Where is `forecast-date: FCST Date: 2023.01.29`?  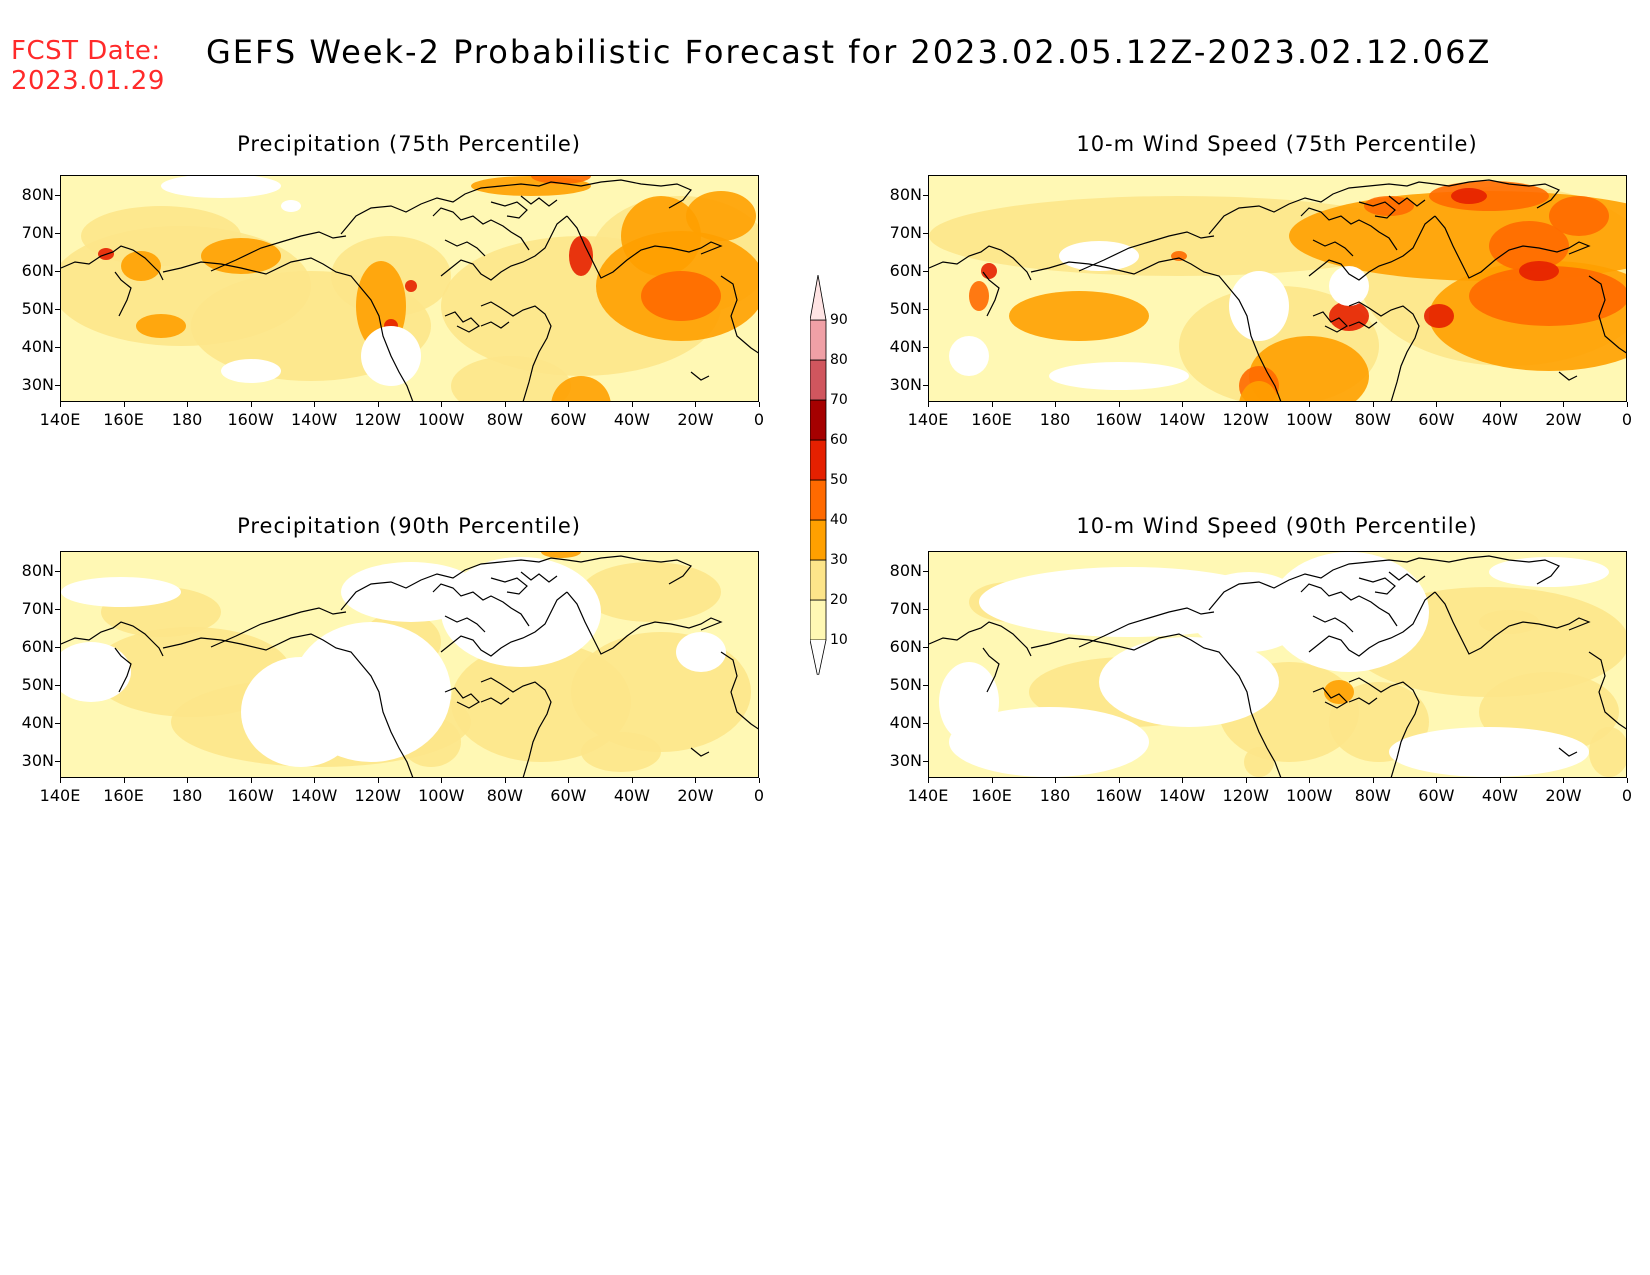
forecast-date: FCST Date: 2023.01.29 is located at coordinates (88, 66).